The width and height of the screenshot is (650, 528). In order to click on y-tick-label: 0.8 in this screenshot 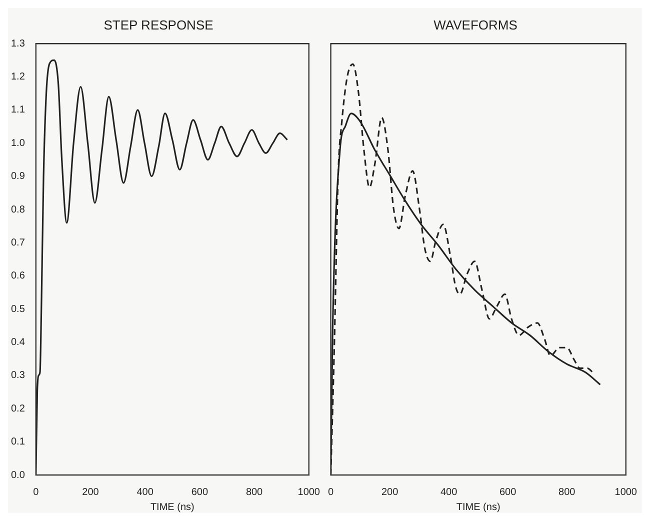, I will do `click(18, 210)`.